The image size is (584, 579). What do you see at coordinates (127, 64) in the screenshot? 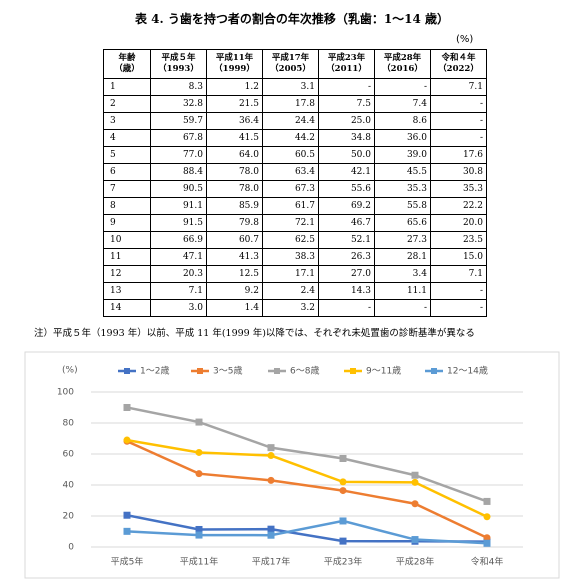
I see `header-cell: 年齢 （歳）` at bounding box center [127, 64].